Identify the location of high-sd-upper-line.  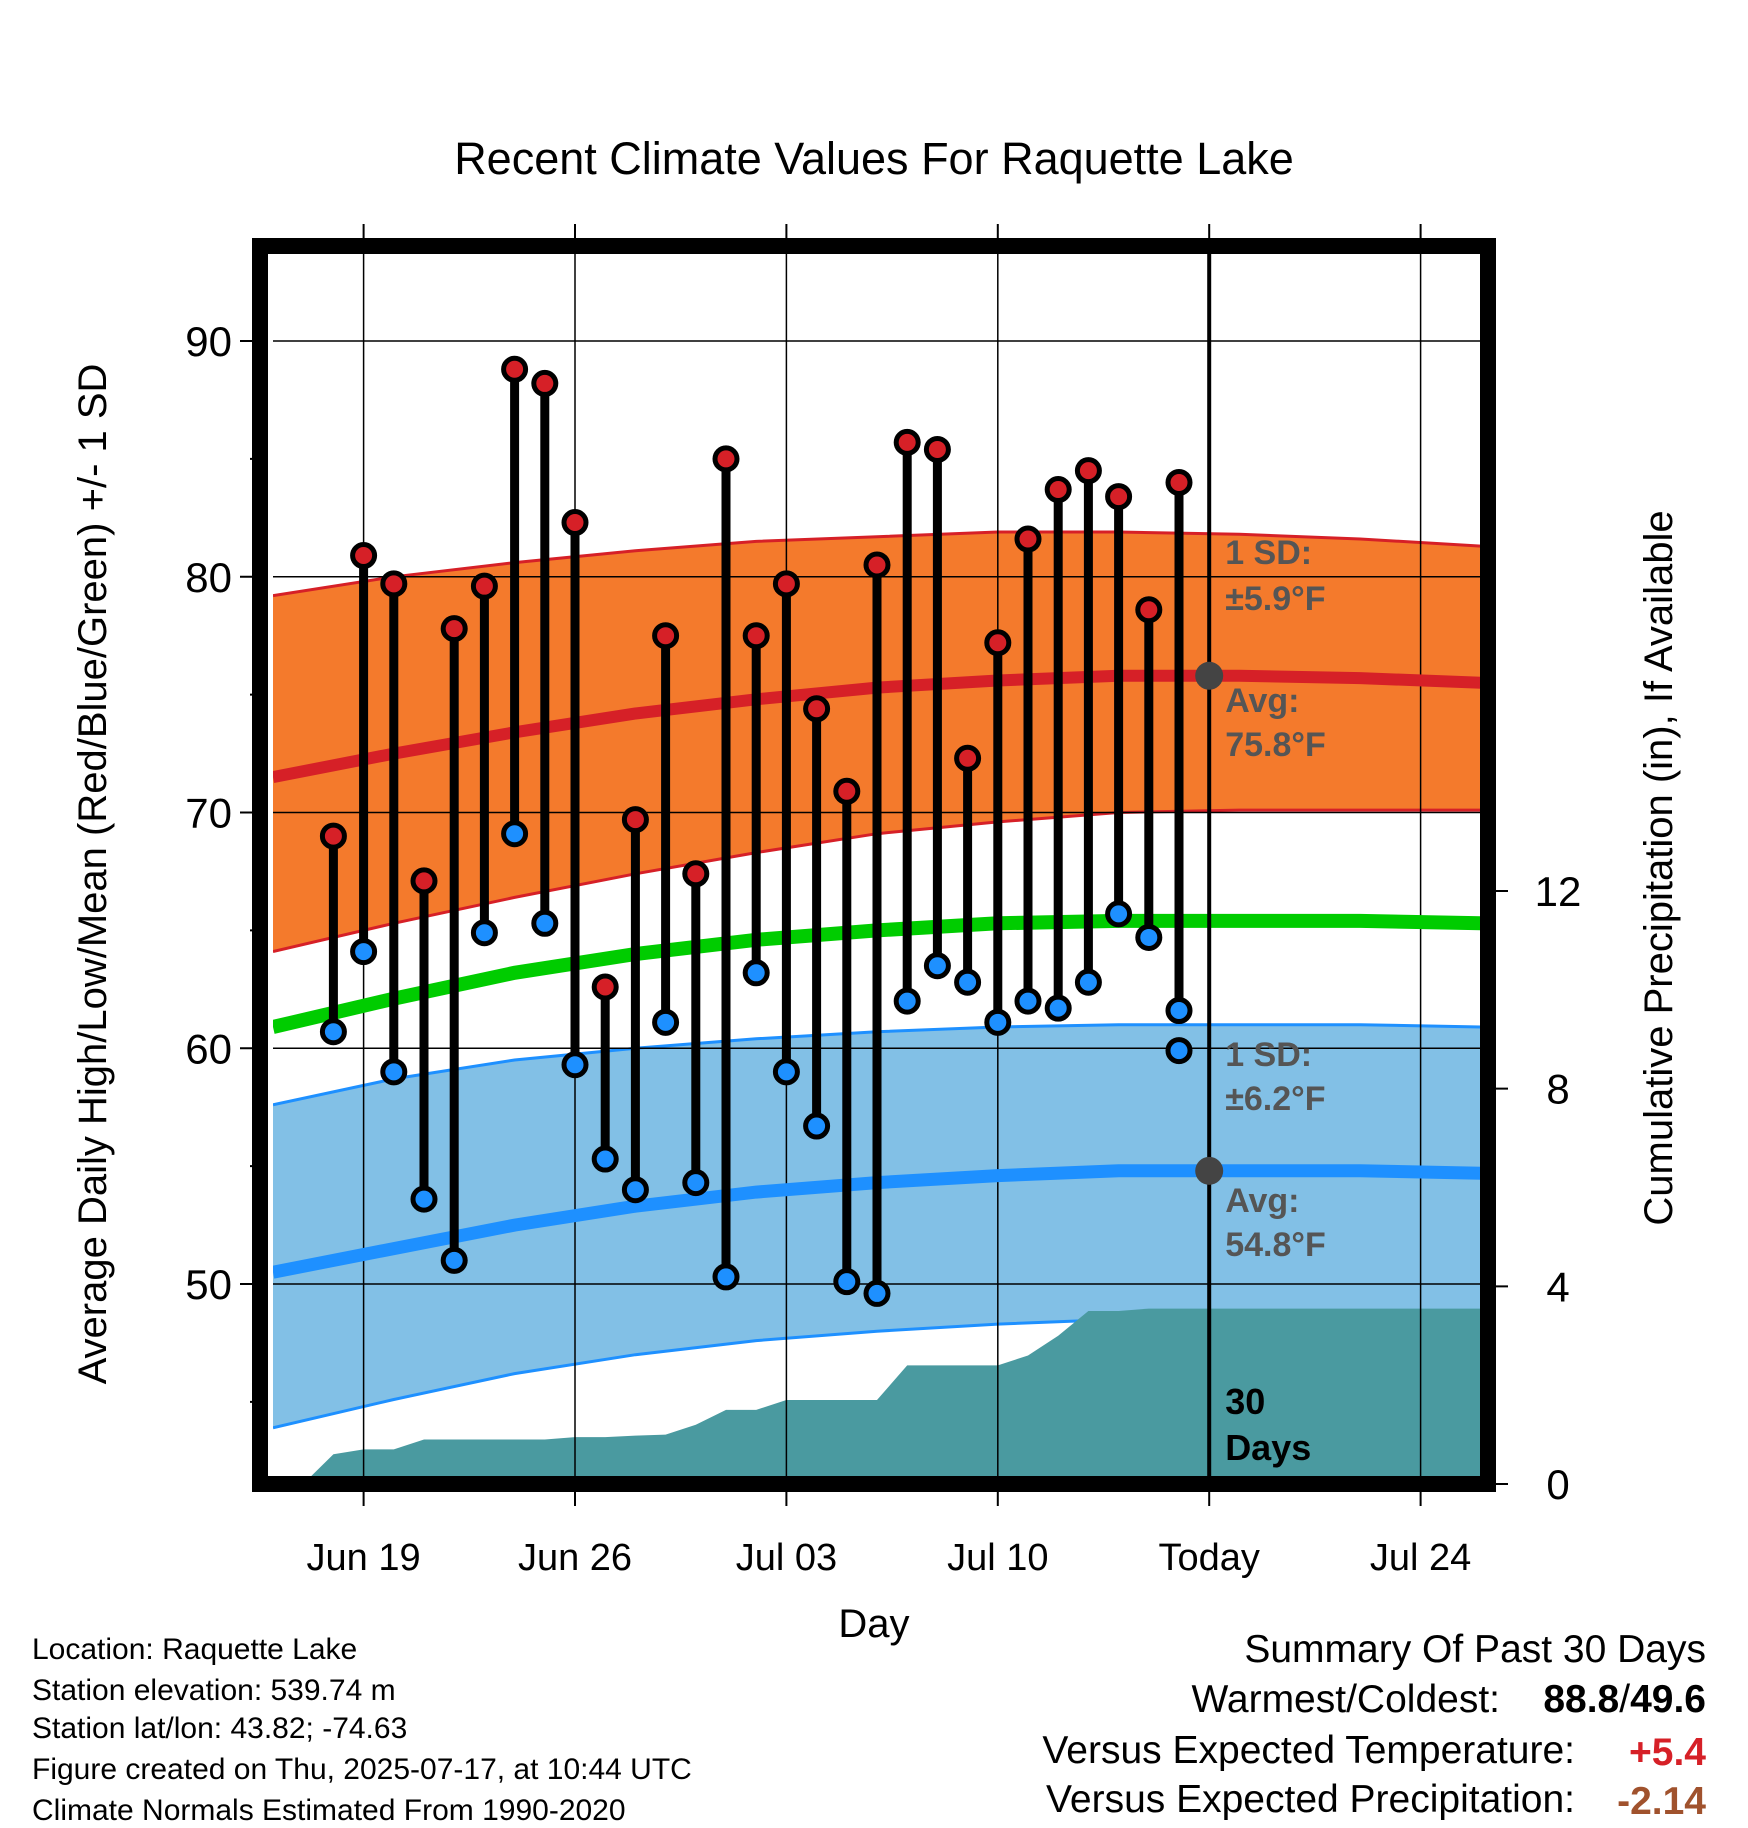
(877, 564).